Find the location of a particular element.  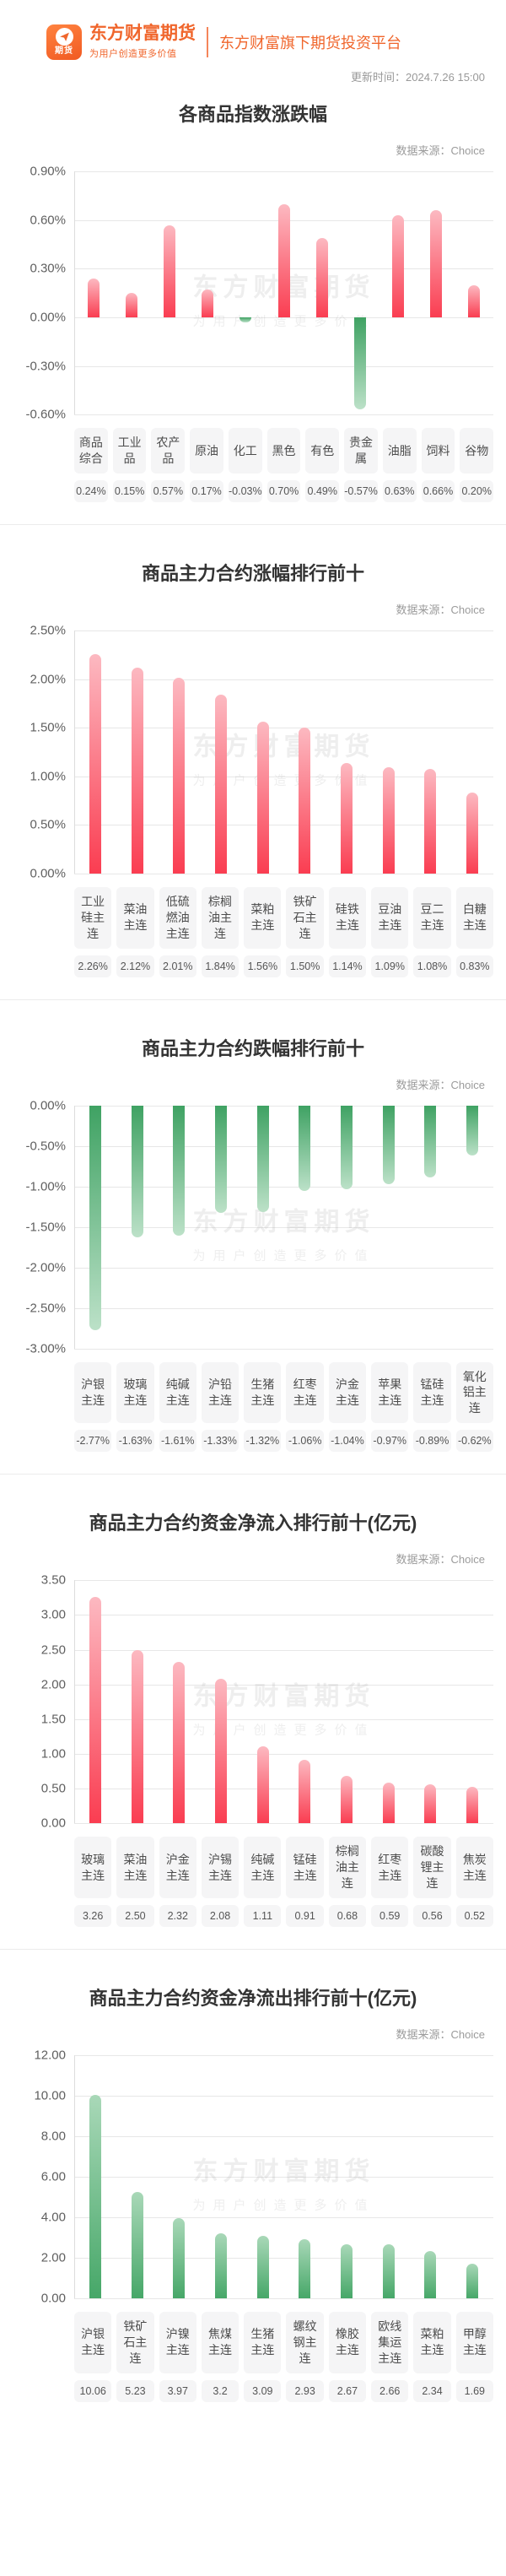

value-label-box: 1.56% is located at coordinates (263, 966).